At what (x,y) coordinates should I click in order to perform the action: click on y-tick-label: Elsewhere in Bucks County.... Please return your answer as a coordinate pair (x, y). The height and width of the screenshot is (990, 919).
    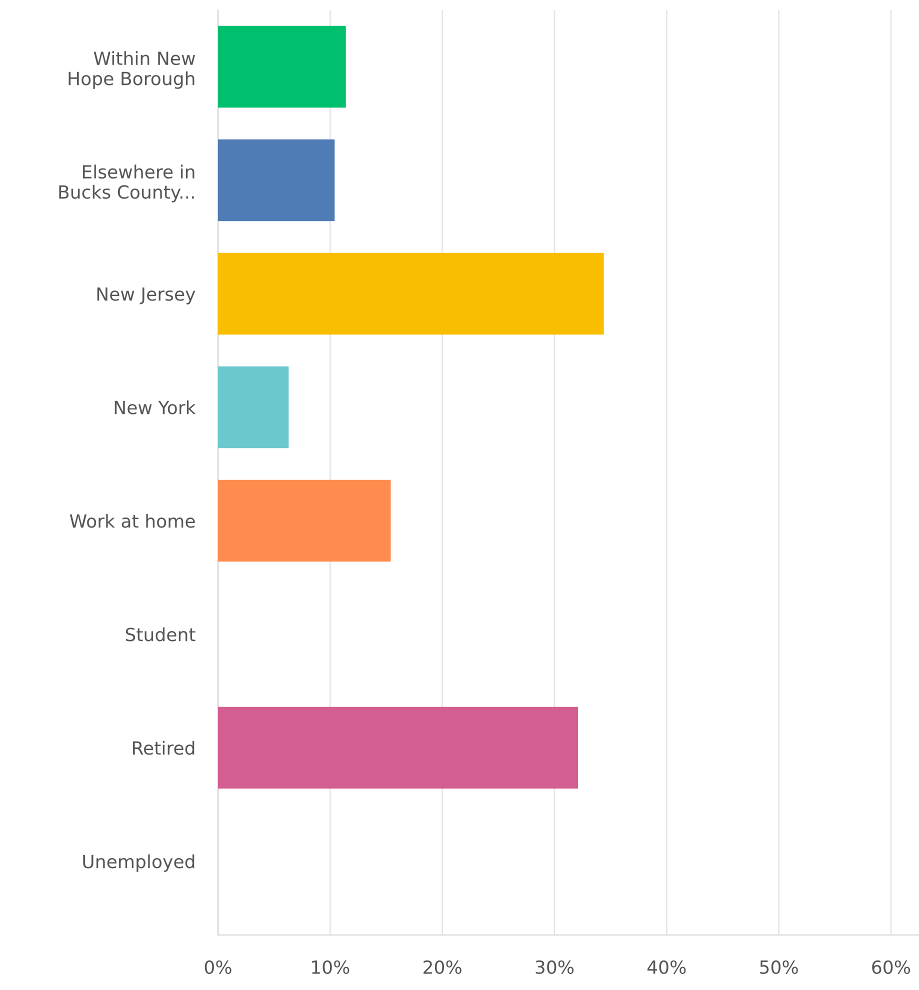
    Looking at the image, I should click on (126, 183).